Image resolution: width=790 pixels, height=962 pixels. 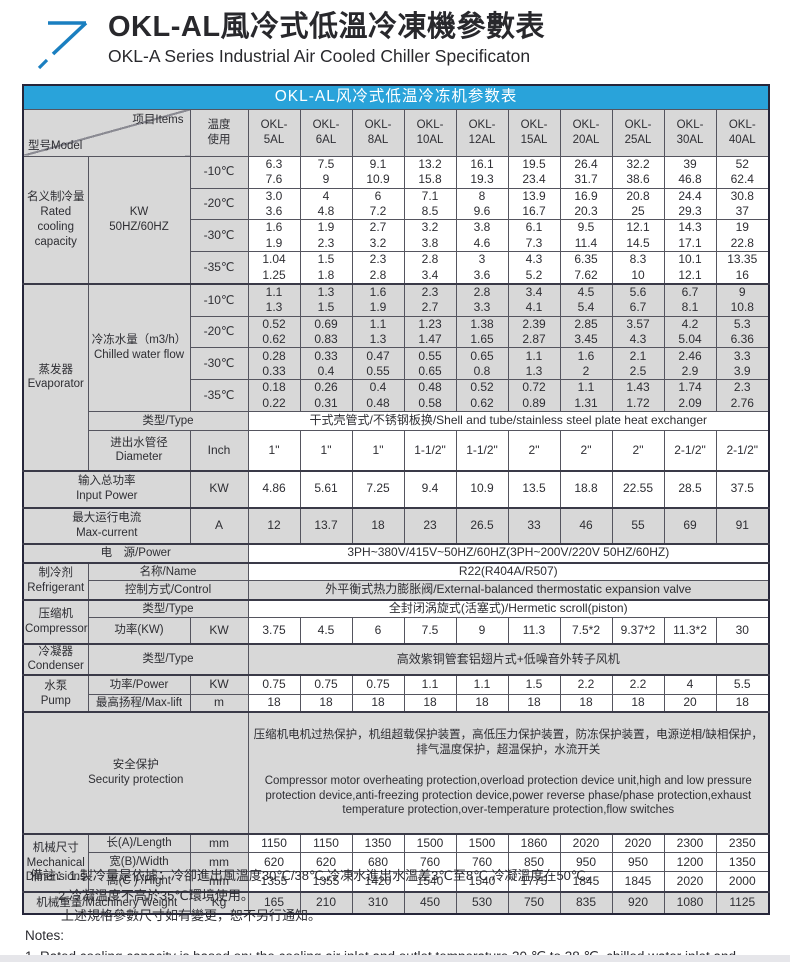 What do you see at coordinates (482, 525) in the screenshot?
I see `max-current-cell: 26.5` at bounding box center [482, 525].